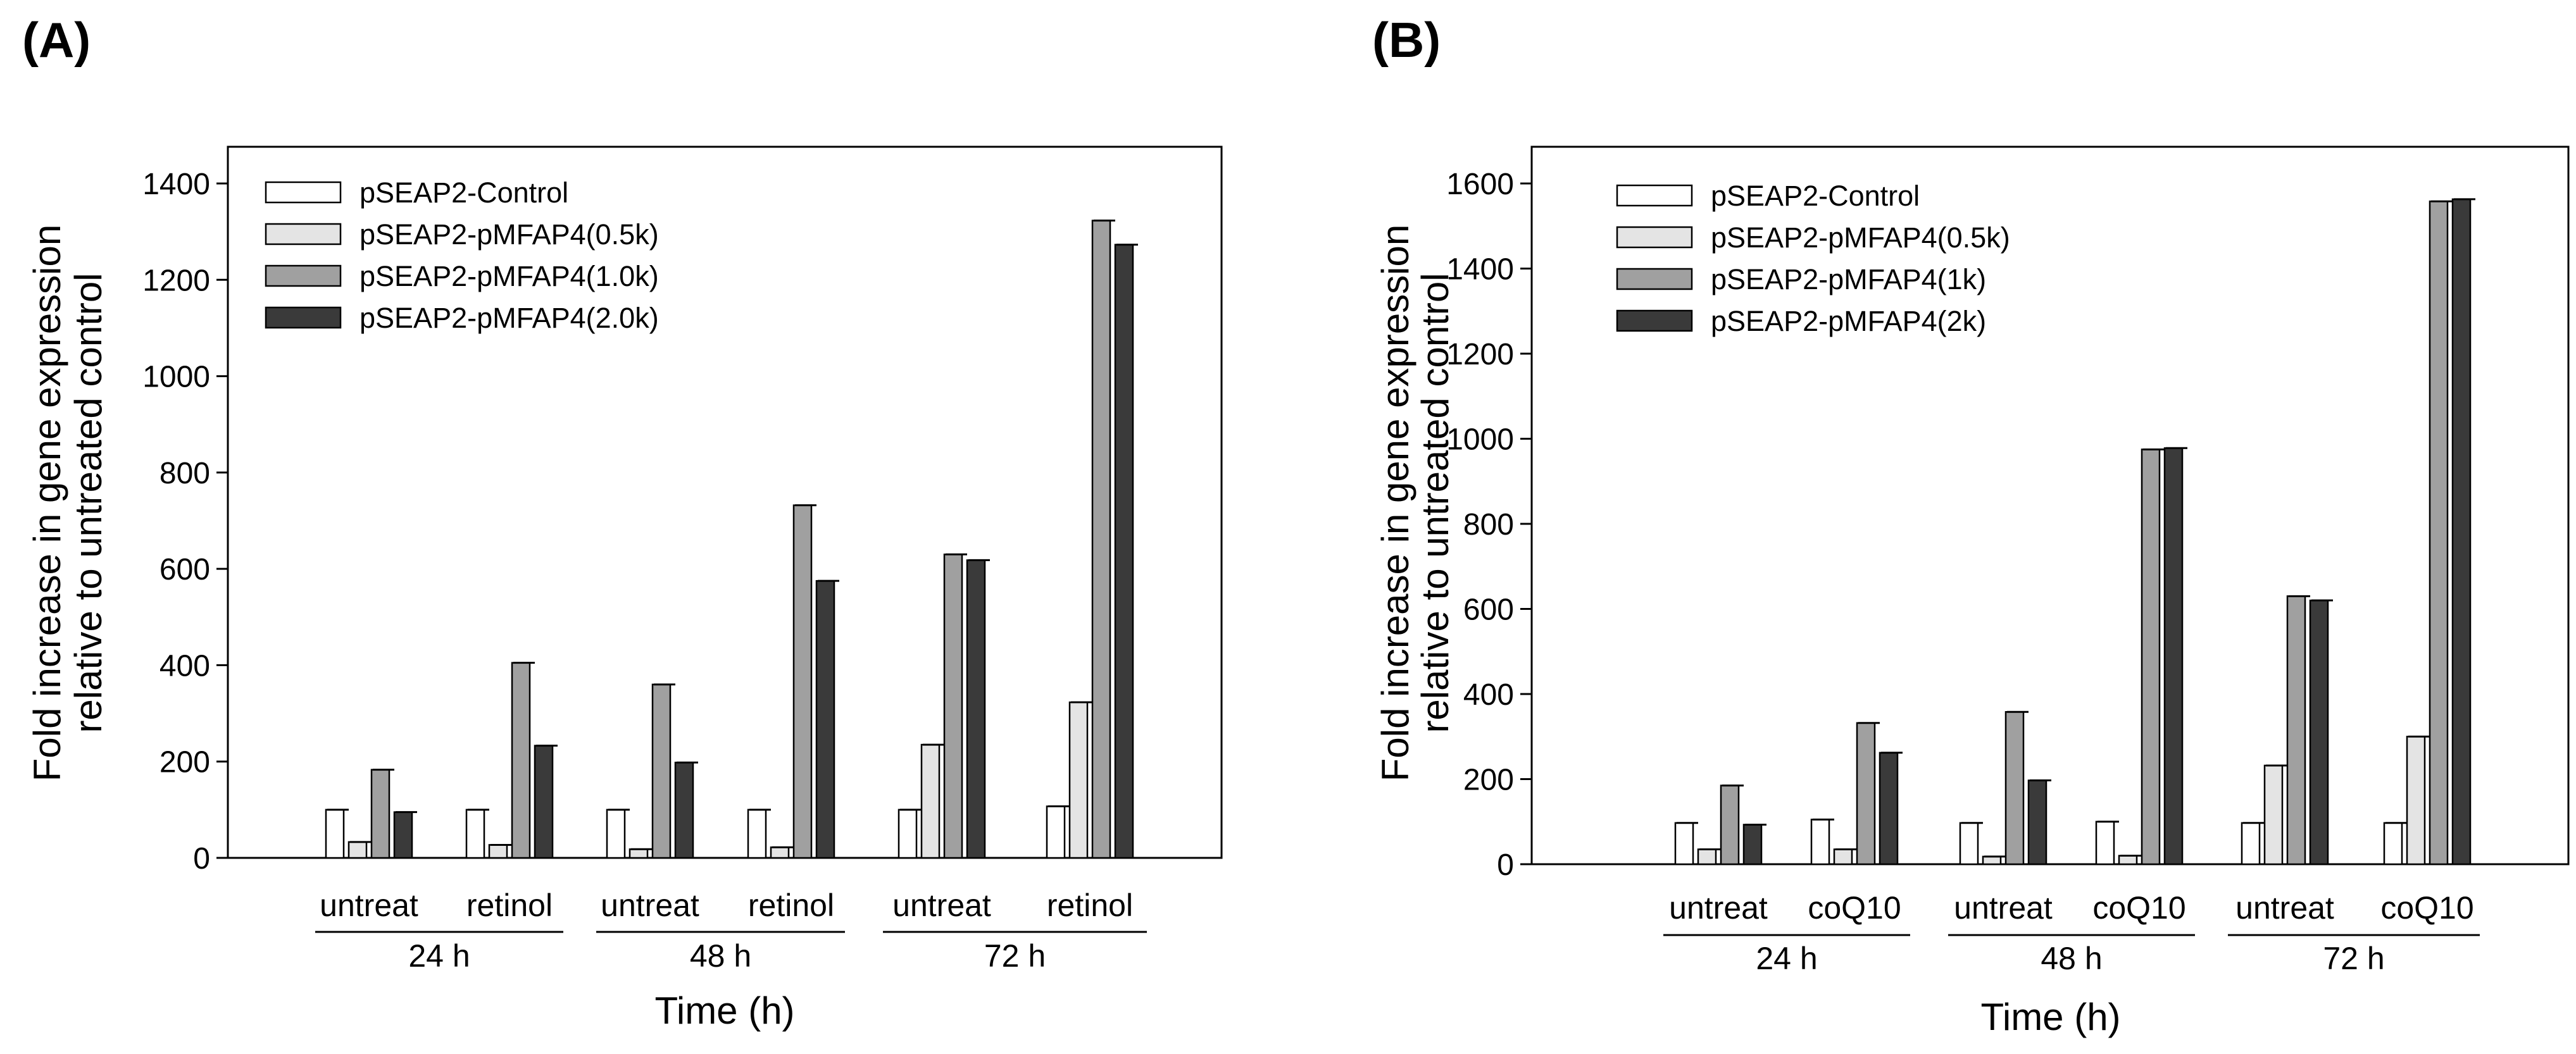 The image size is (2576, 1054). What do you see at coordinates (1406, 40) in the screenshot?
I see `panel-label: (B)` at bounding box center [1406, 40].